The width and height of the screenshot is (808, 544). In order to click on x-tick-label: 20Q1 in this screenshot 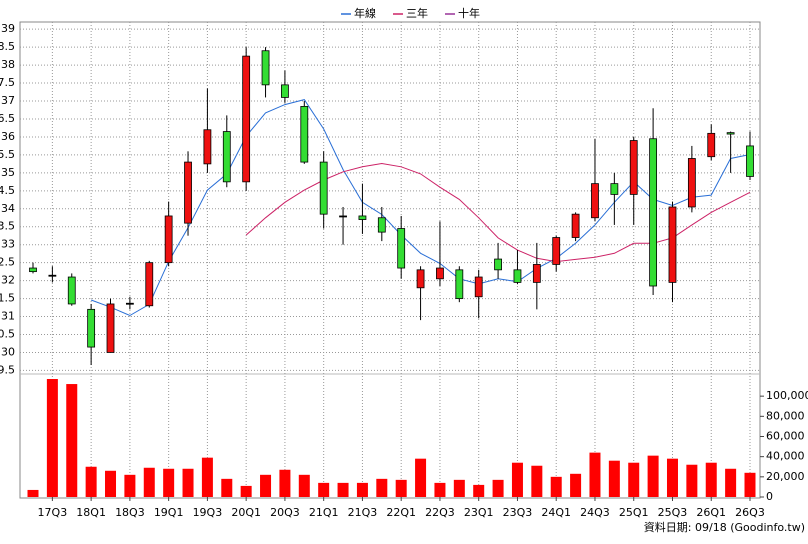, I will do `click(246, 512)`.